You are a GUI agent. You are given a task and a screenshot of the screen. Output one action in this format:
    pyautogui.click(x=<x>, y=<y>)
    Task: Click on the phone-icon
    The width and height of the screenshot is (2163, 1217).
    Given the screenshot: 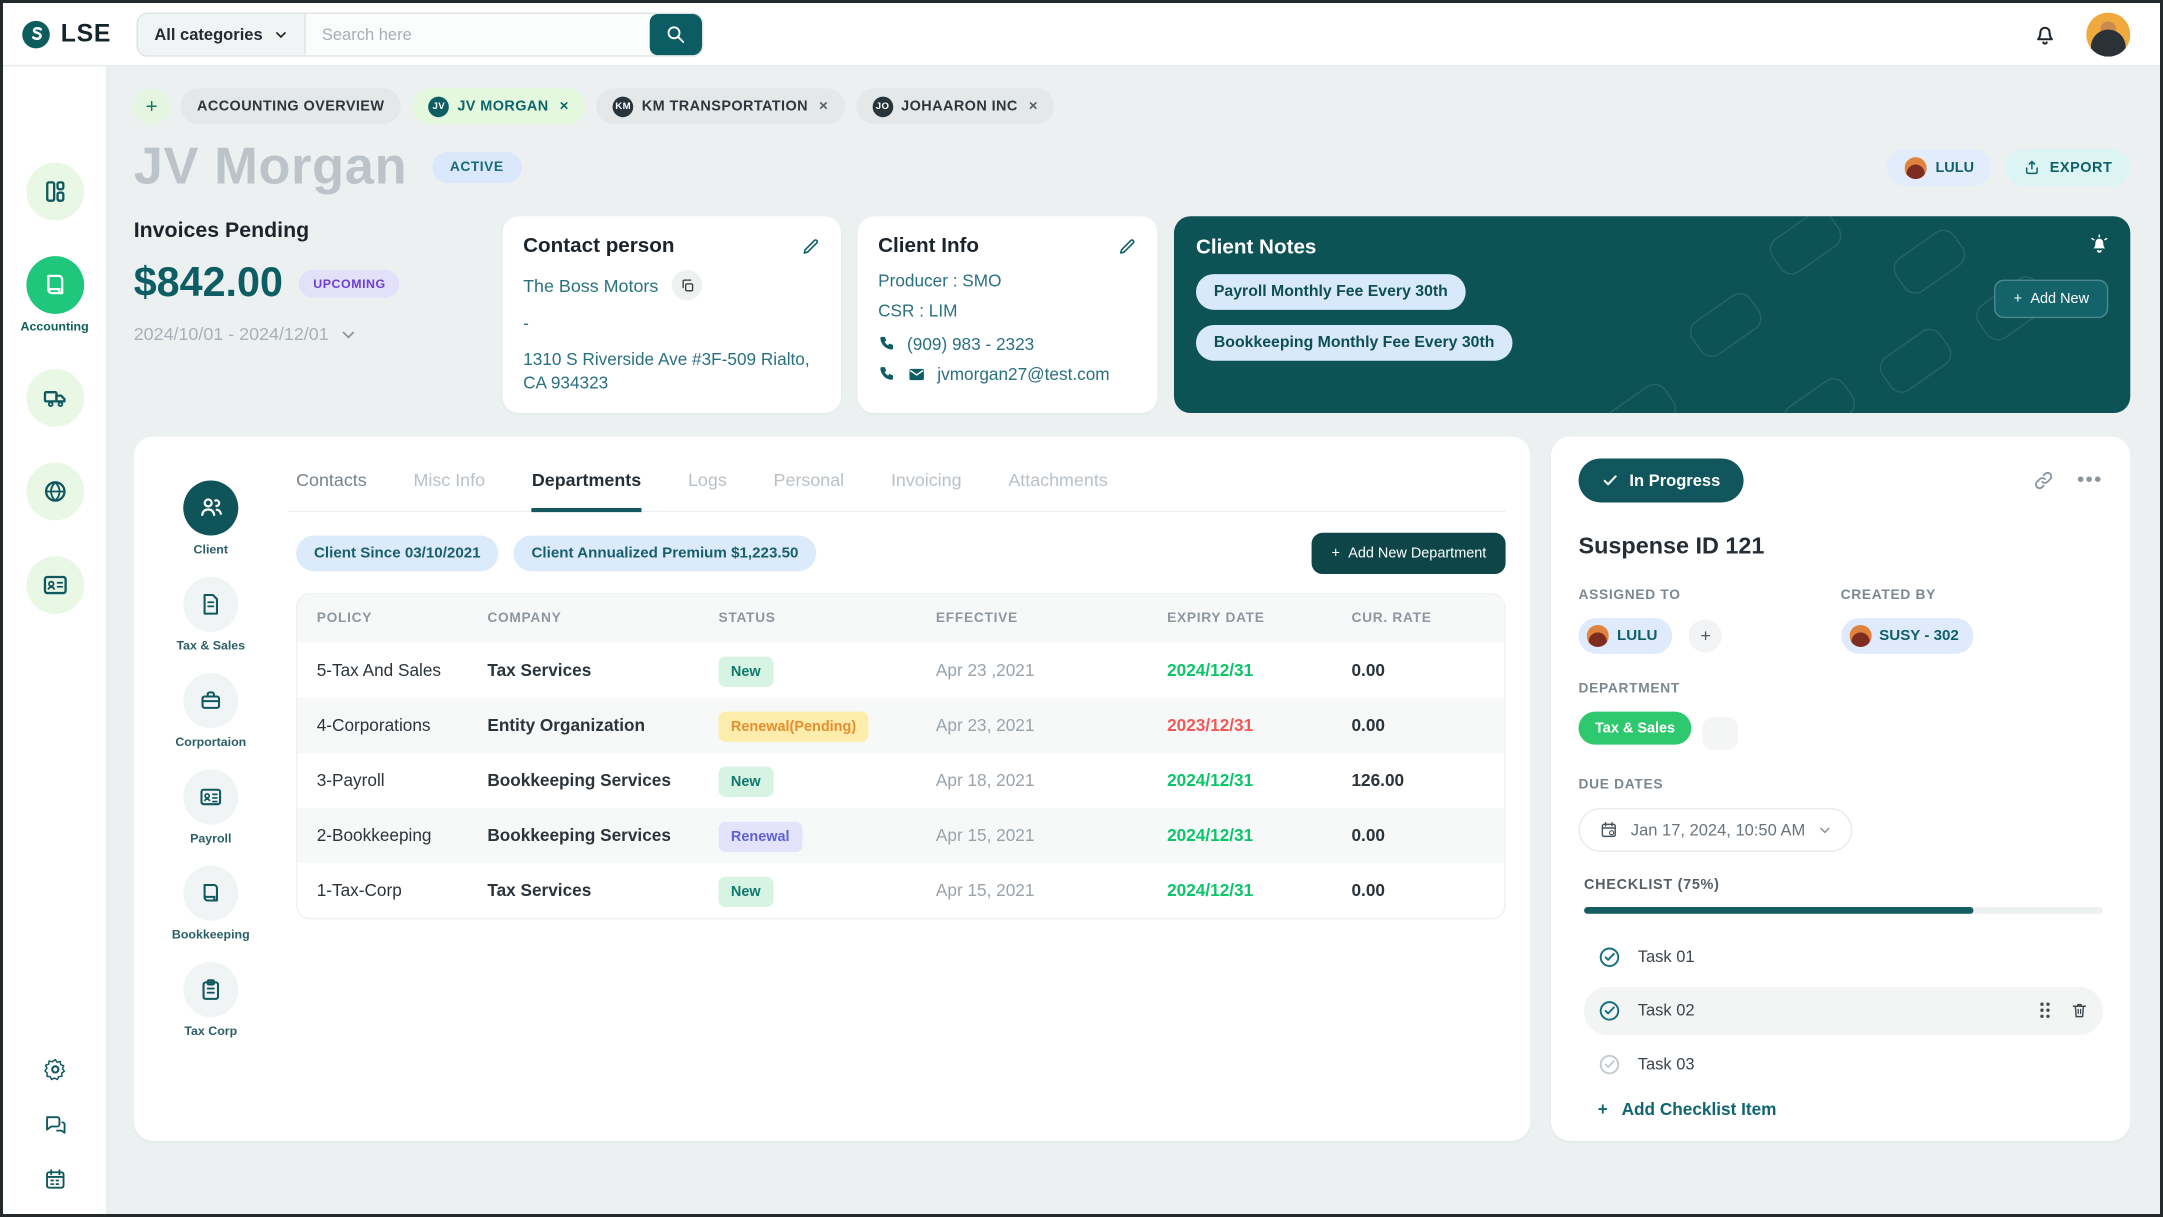 What is the action you would take?
    pyautogui.click(x=887, y=344)
    